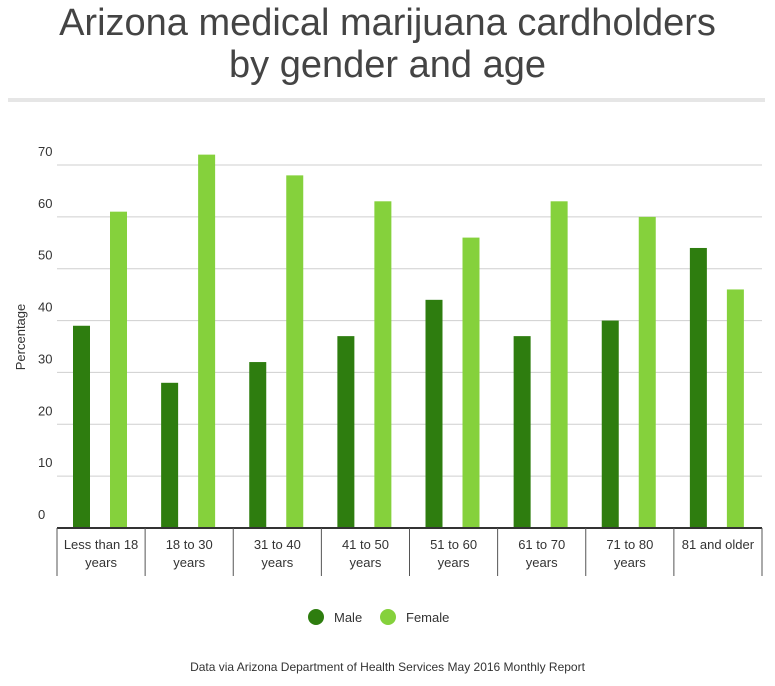  What do you see at coordinates (718, 544) in the screenshot?
I see `x-tick-label: 81 and older` at bounding box center [718, 544].